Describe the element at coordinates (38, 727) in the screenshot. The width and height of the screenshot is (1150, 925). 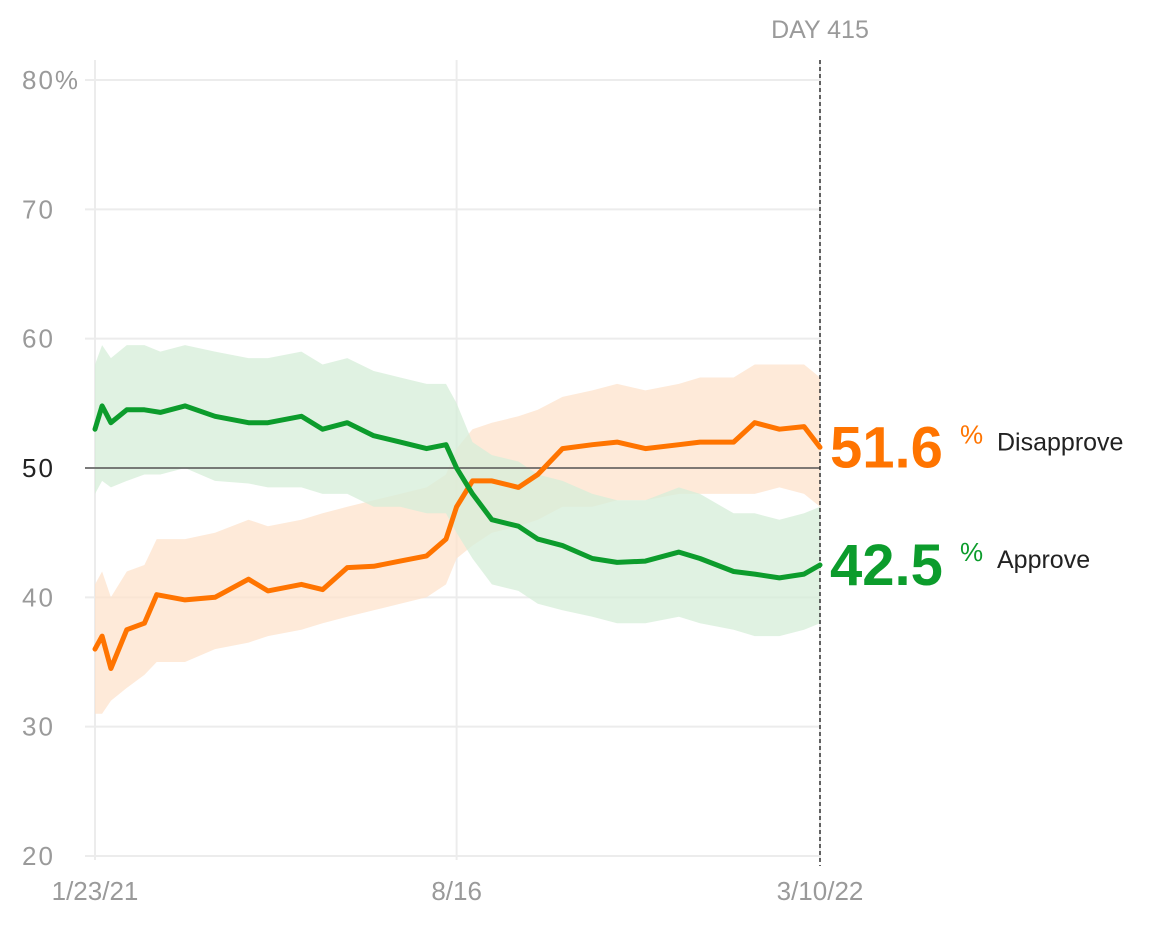
I see `y-tick-label: 30` at that location.